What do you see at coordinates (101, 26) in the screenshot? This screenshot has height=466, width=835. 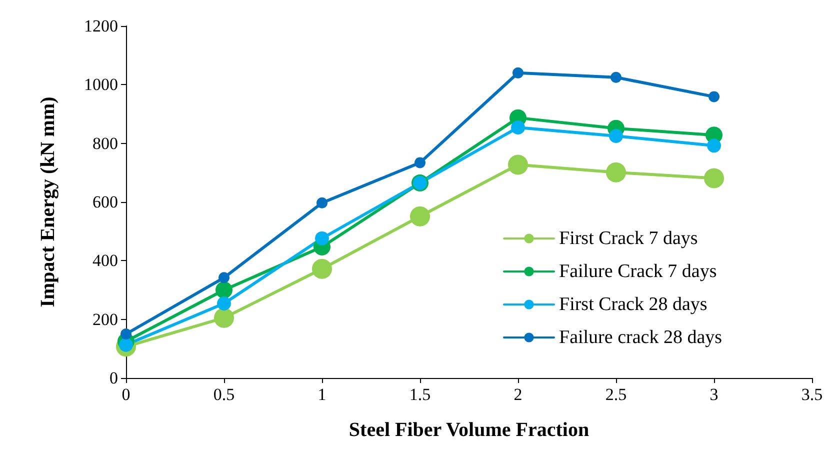 I see `y-tick-label: 1200` at bounding box center [101, 26].